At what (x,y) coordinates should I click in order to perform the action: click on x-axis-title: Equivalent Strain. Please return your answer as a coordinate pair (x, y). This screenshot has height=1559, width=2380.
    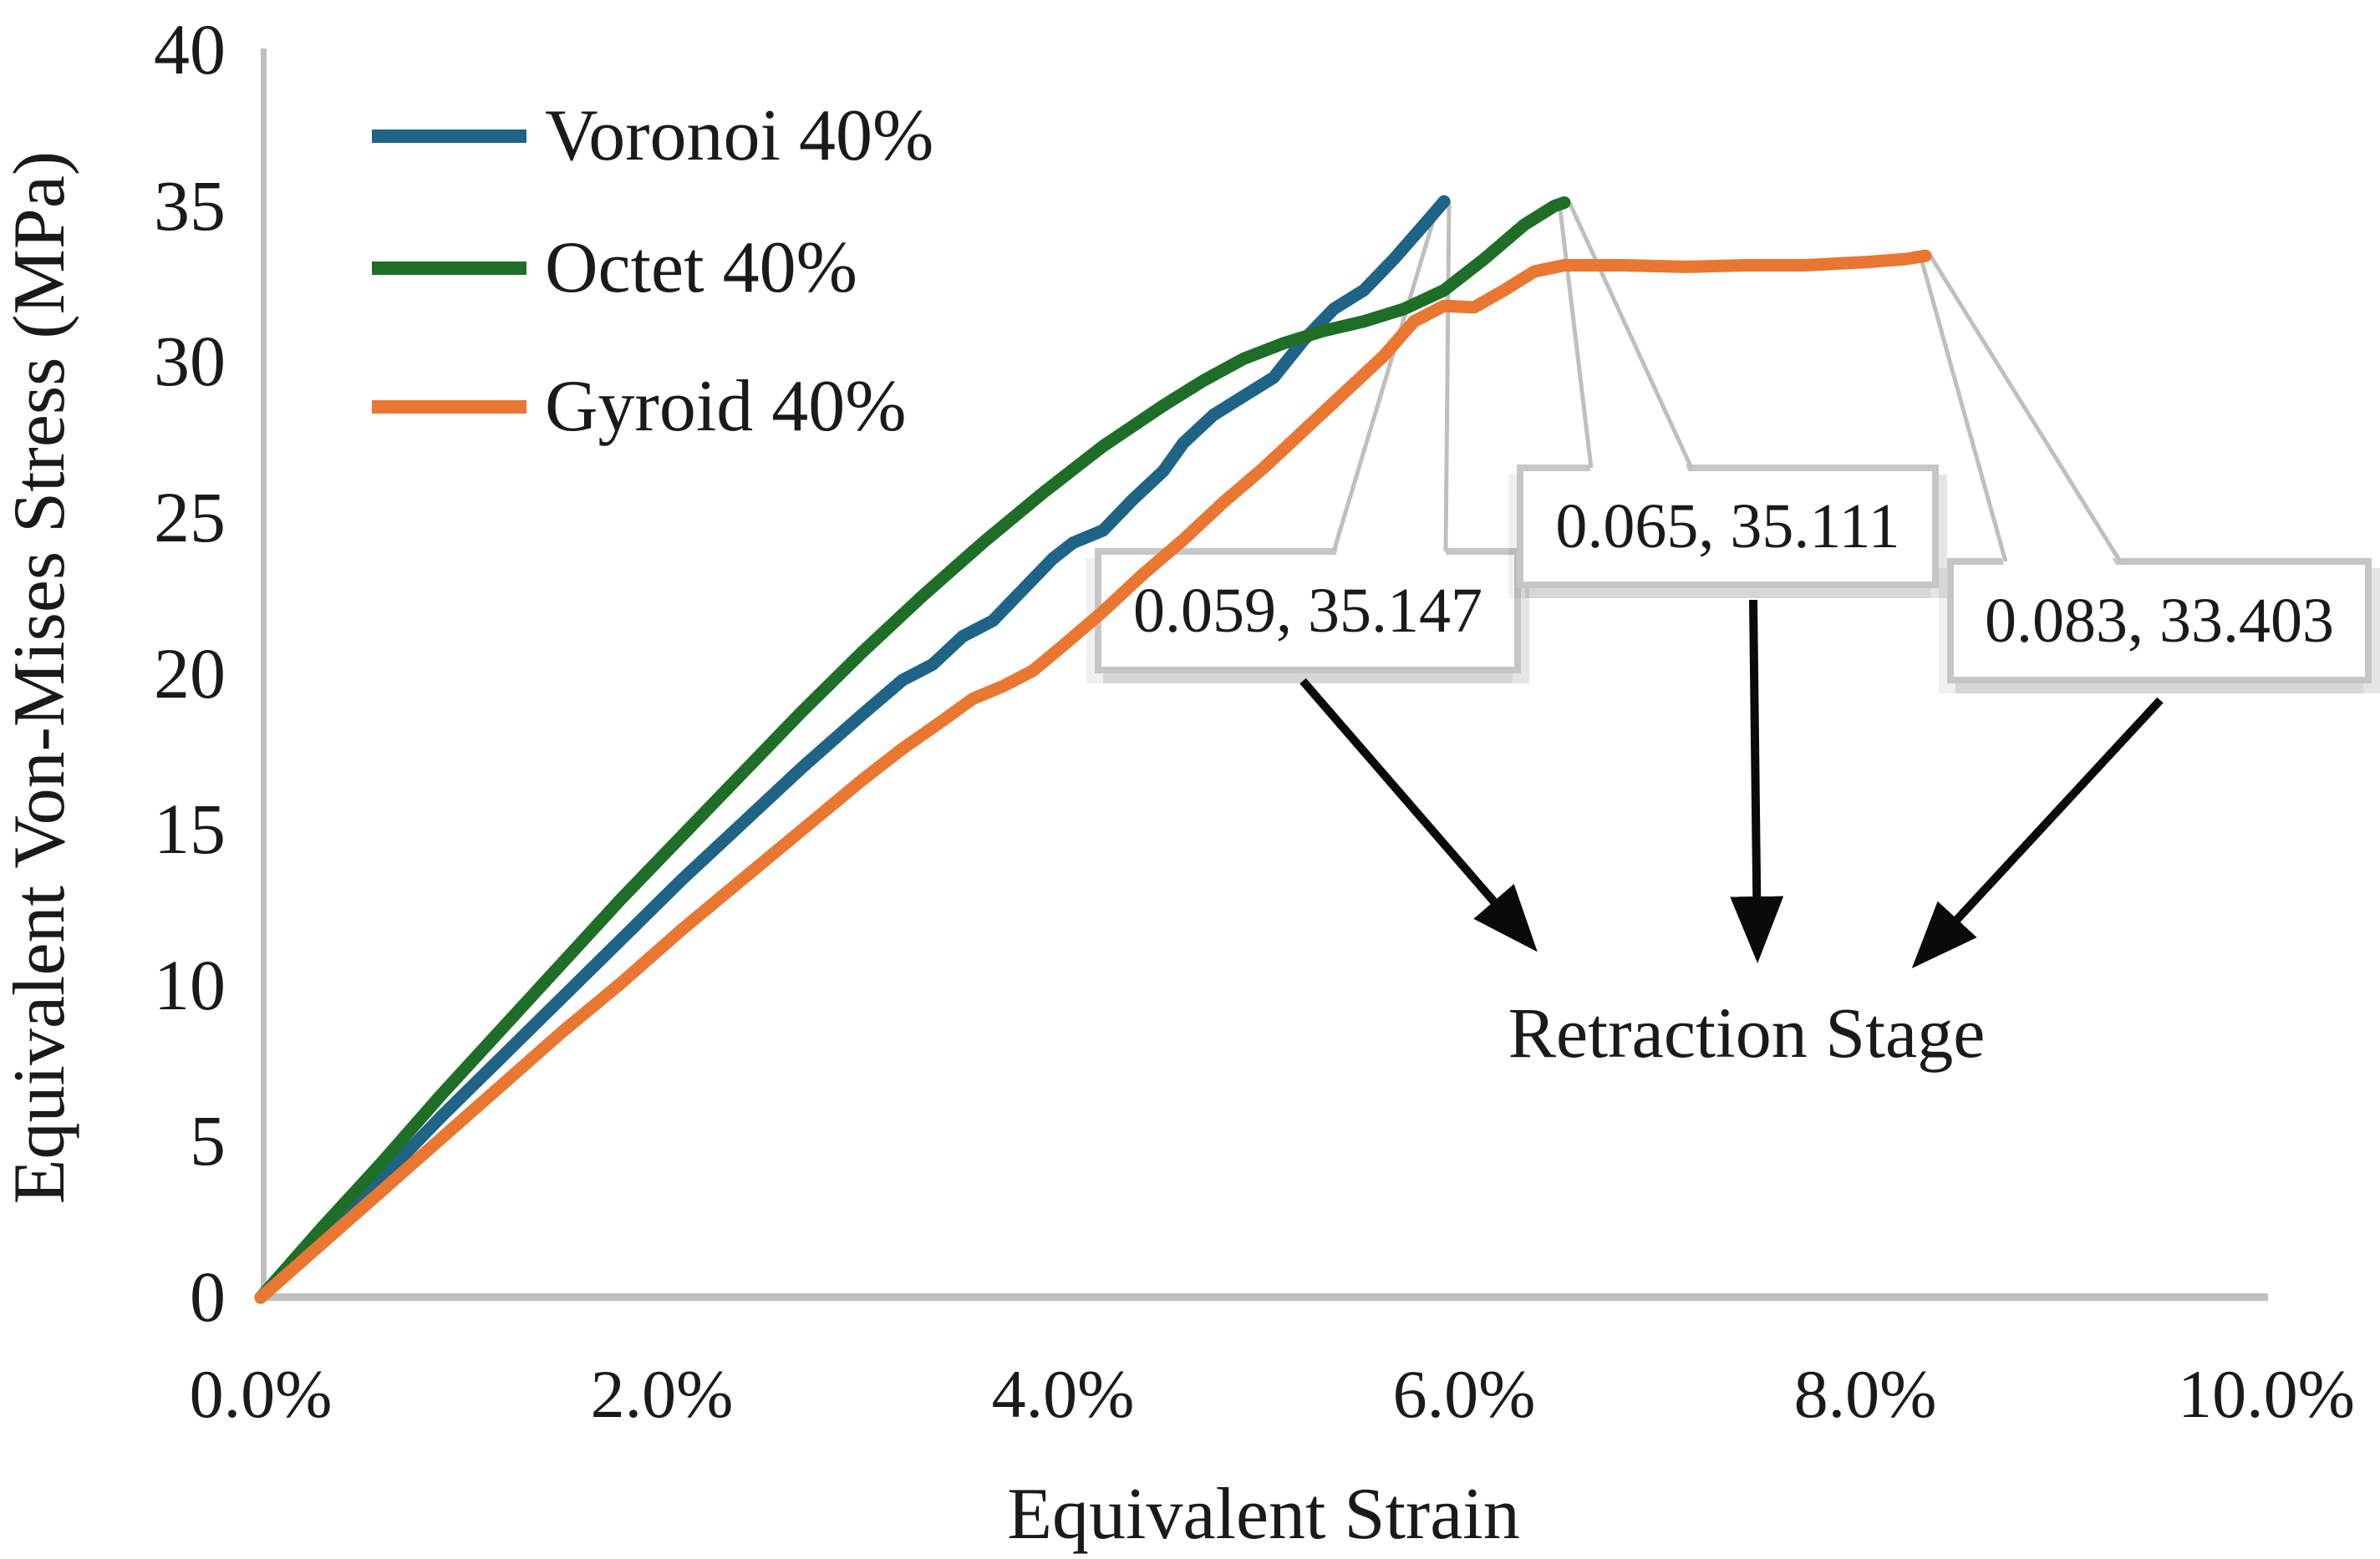
    Looking at the image, I should click on (1263, 1514).